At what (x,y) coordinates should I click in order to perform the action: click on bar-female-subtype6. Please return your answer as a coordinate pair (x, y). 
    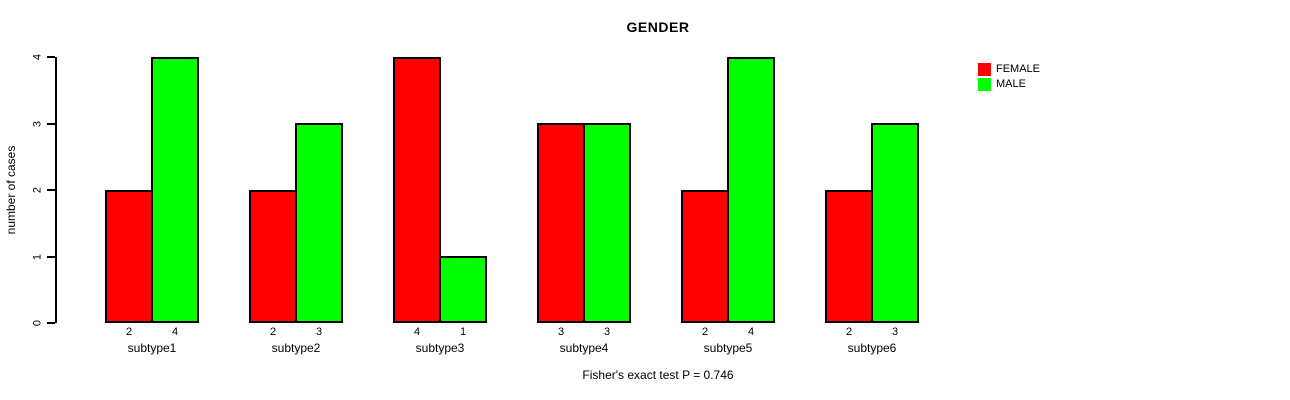
    Looking at the image, I should click on (849, 256).